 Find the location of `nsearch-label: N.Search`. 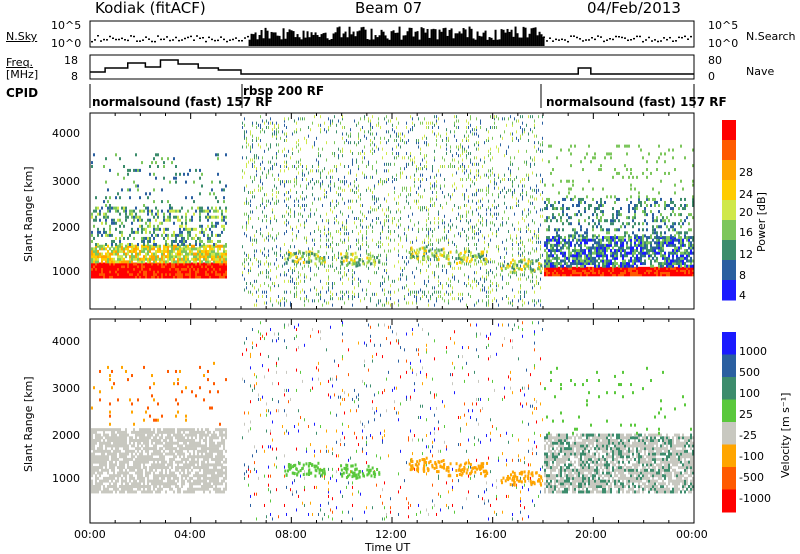

nsearch-label: N.Search is located at coordinates (771, 36).